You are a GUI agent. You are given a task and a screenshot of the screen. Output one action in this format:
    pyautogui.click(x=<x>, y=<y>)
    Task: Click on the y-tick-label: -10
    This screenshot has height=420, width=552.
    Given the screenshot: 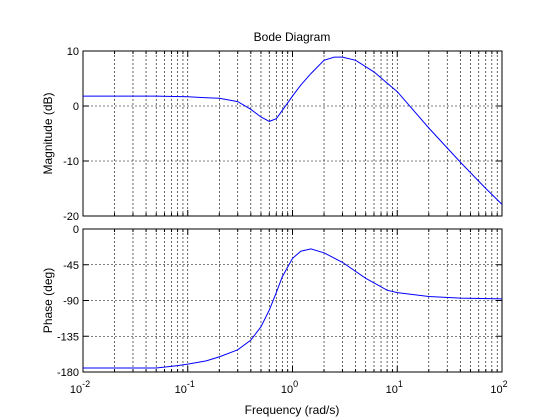 What is the action you would take?
    pyautogui.click(x=71, y=162)
    